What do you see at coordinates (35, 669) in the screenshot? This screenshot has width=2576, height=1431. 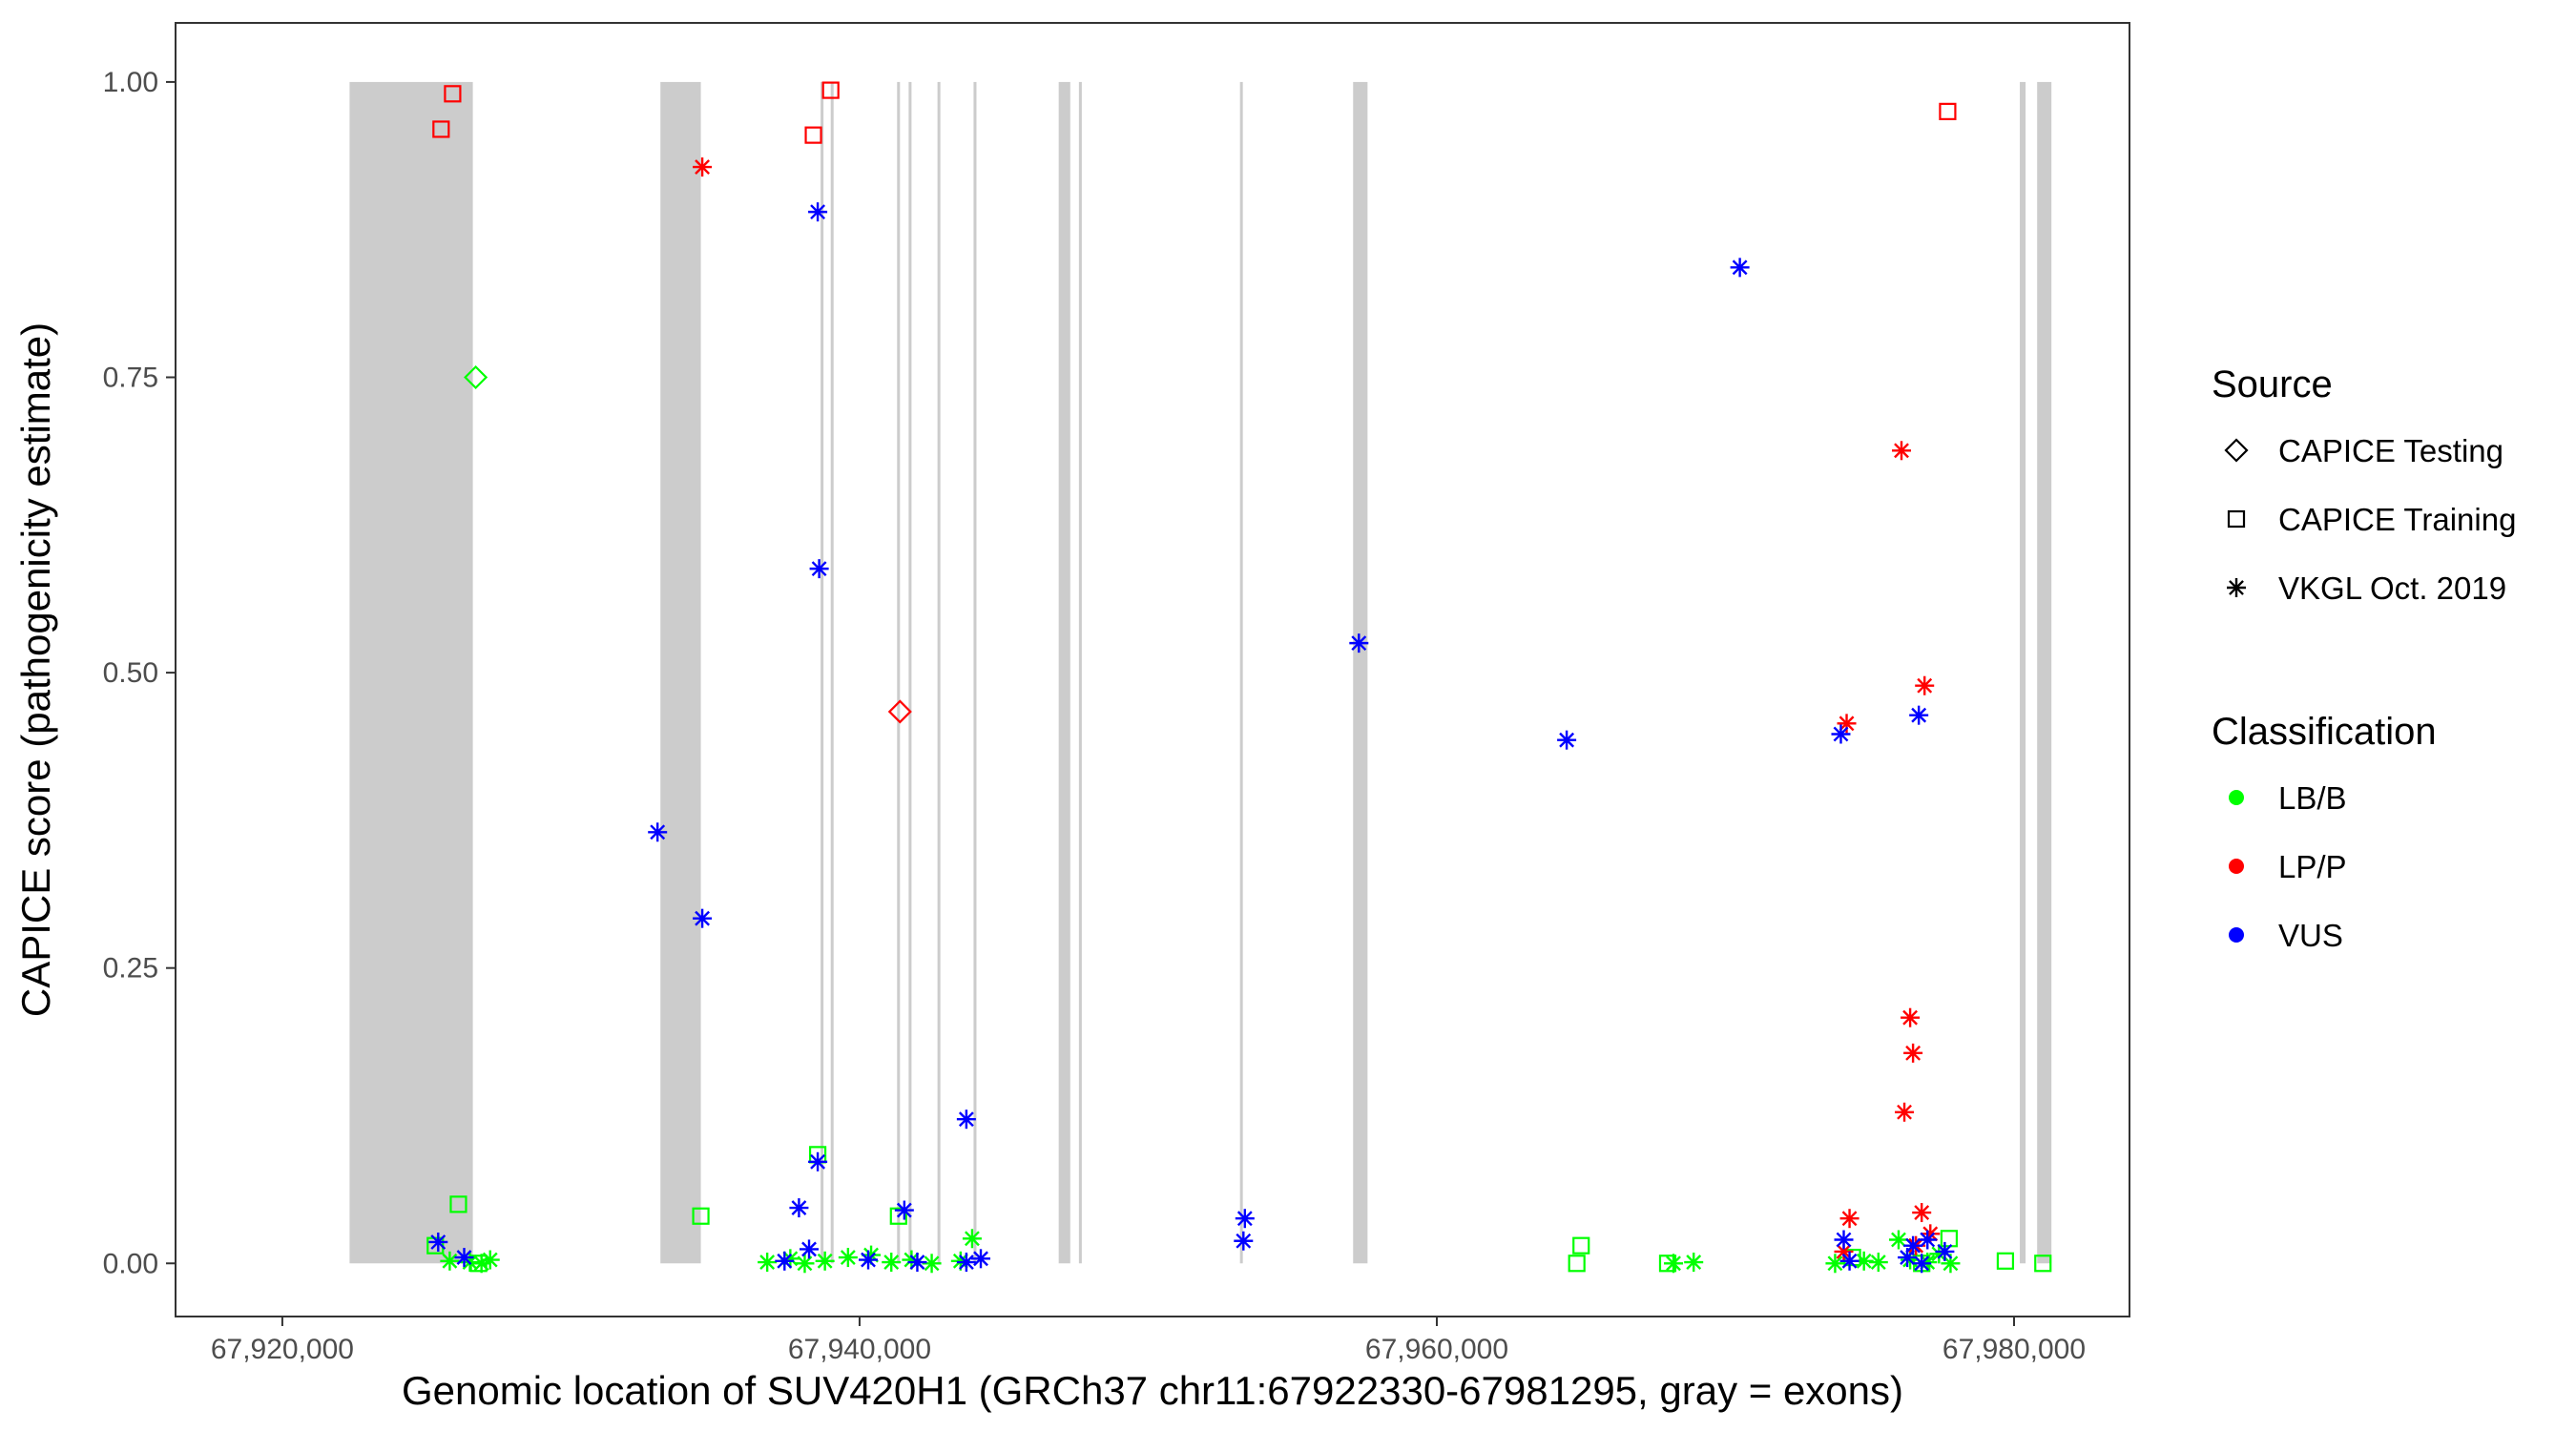 I see `y-axis-title: CAPICE score (pathogenicity estimate)` at bounding box center [35, 669].